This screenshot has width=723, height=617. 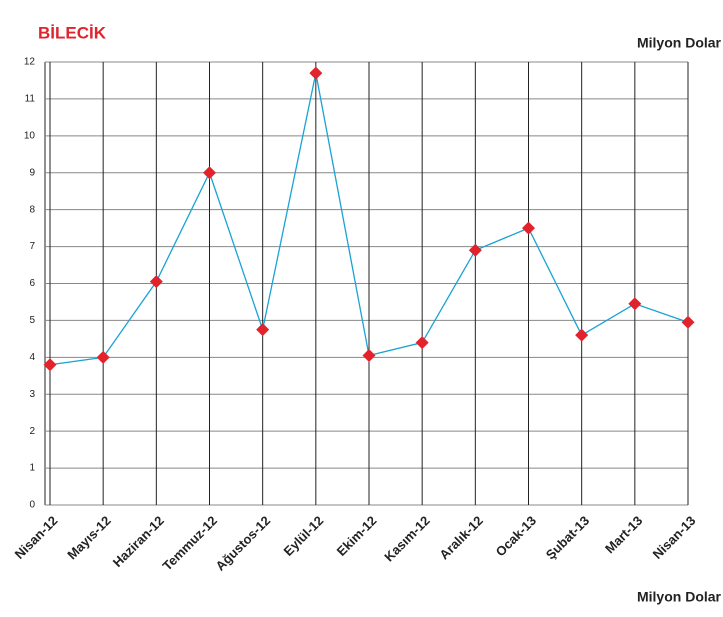 I want to click on y-tick-label: 10, so click(x=30, y=135).